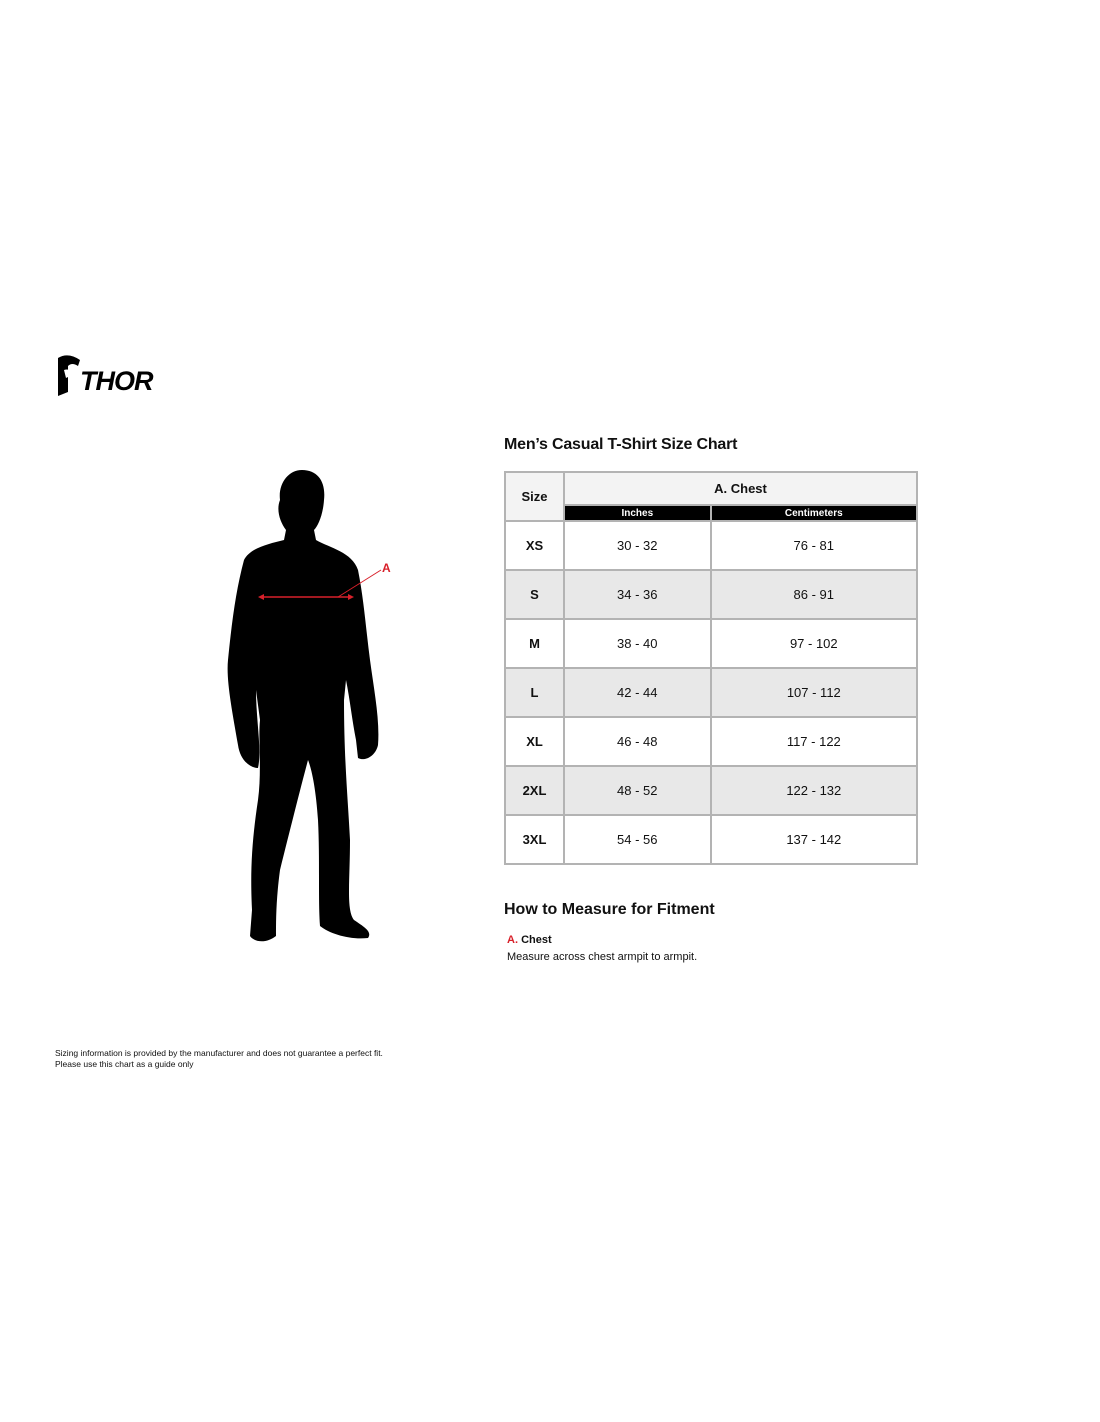 Image resolution: width=1100 pixels, height=1422 pixels. Describe the element at coordinates (386, 568) in the screenshot. I see `marker-label: A` at that location.